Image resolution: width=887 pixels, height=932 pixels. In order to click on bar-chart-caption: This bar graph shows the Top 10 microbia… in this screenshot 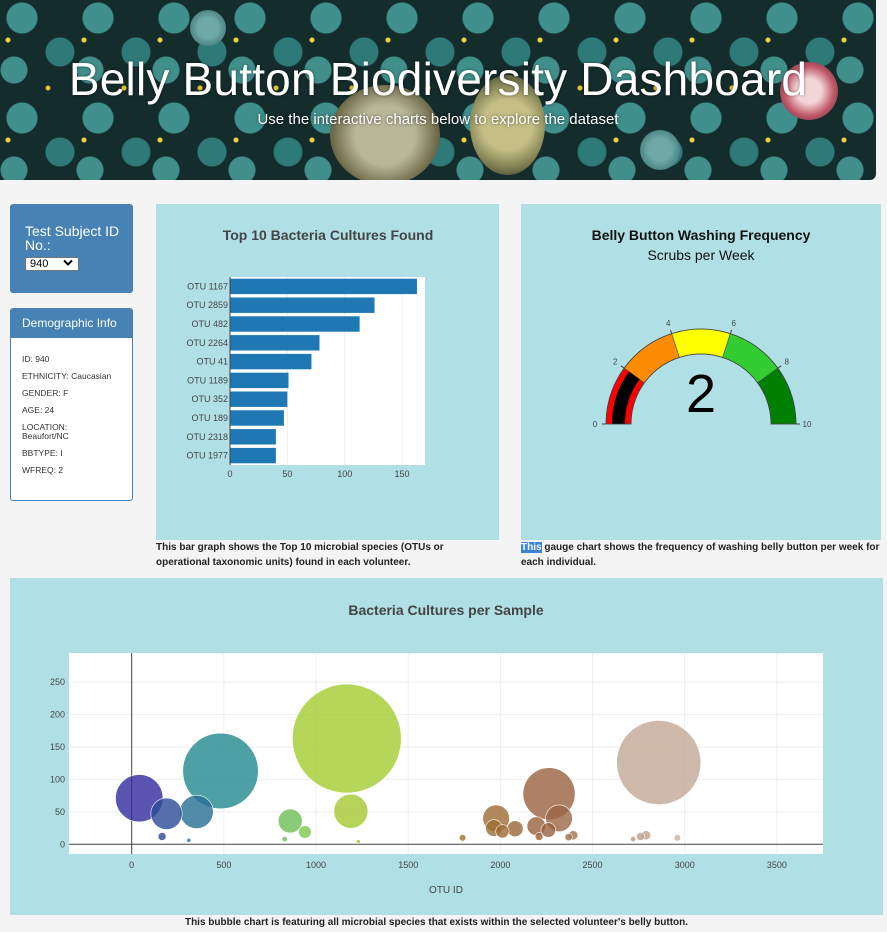, I will do `click(300, 555)`.